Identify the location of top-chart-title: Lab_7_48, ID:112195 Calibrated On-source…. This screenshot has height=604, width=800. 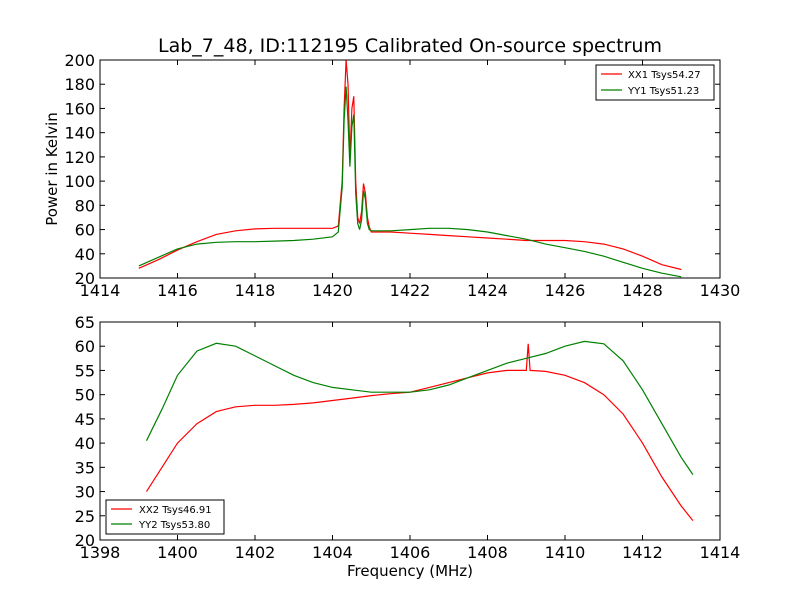
(410, 46).